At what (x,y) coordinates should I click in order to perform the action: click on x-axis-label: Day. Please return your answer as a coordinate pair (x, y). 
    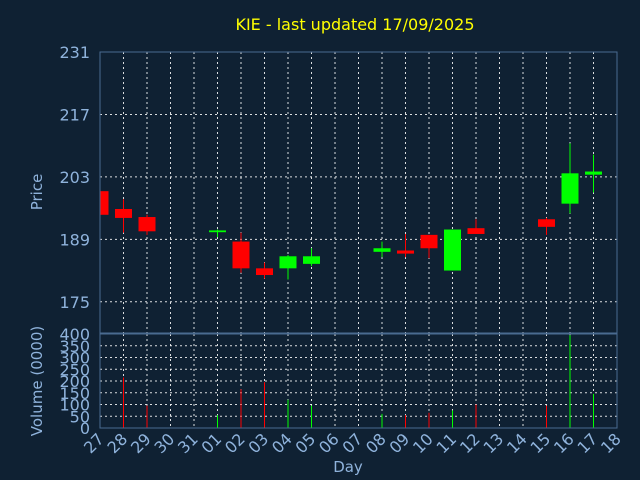
    Looking at the image, I should click on (348, 467).